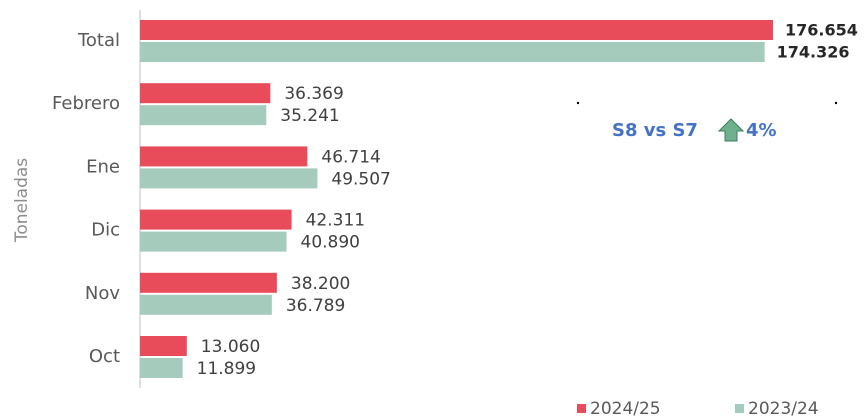 The image size is (868, 419). What do you see at coordinates (102, 293) in the screenshot?
I see `y-tick-label: Nov` at bounding box center [102, 293].